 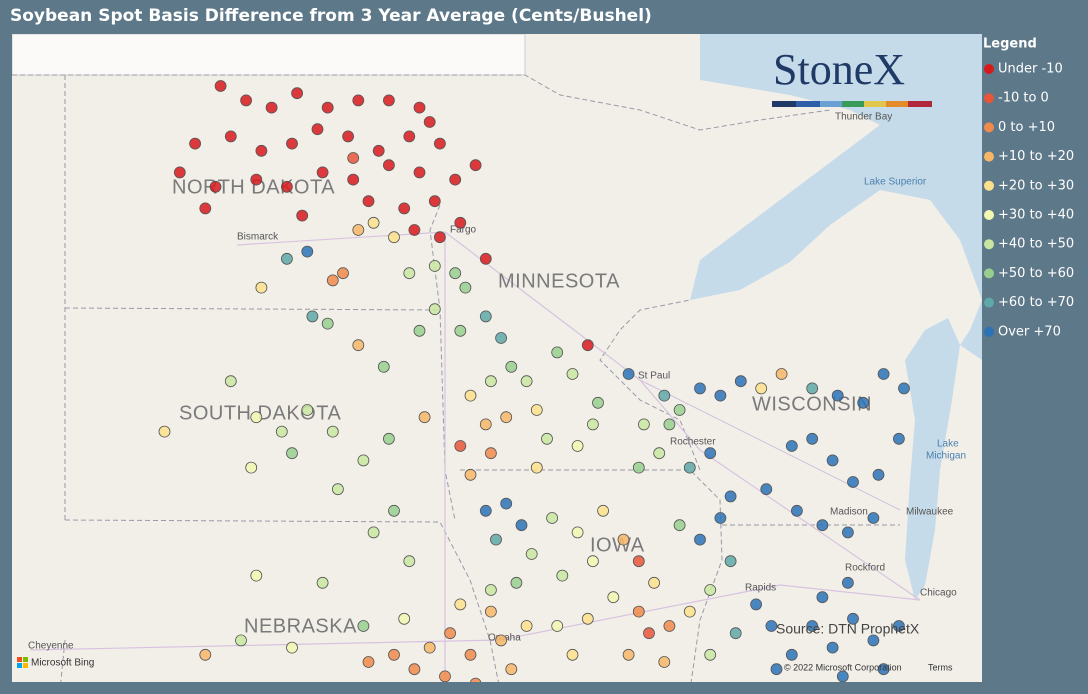 What do you see at coordinates (51, 646) in the screenshot?
I see `city-label: Cheyenne` at bounding box center [51, 646].